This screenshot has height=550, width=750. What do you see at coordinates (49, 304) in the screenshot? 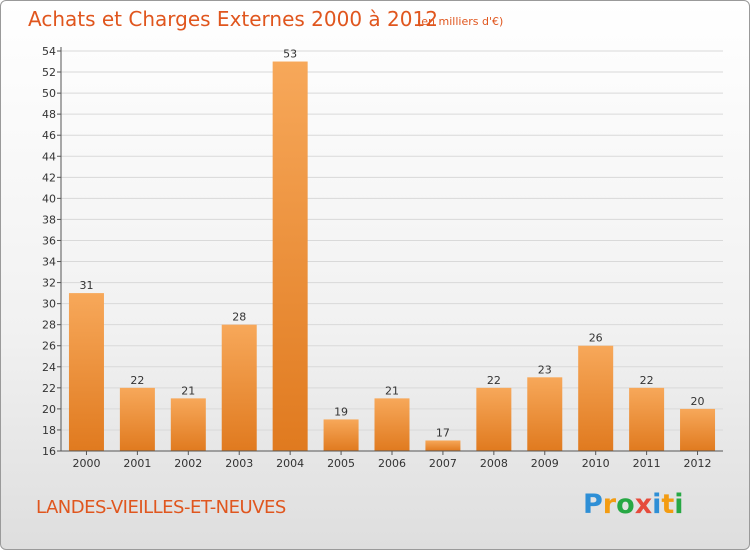
I see `y-tick-label: 30` at bounding box center [49, 304].